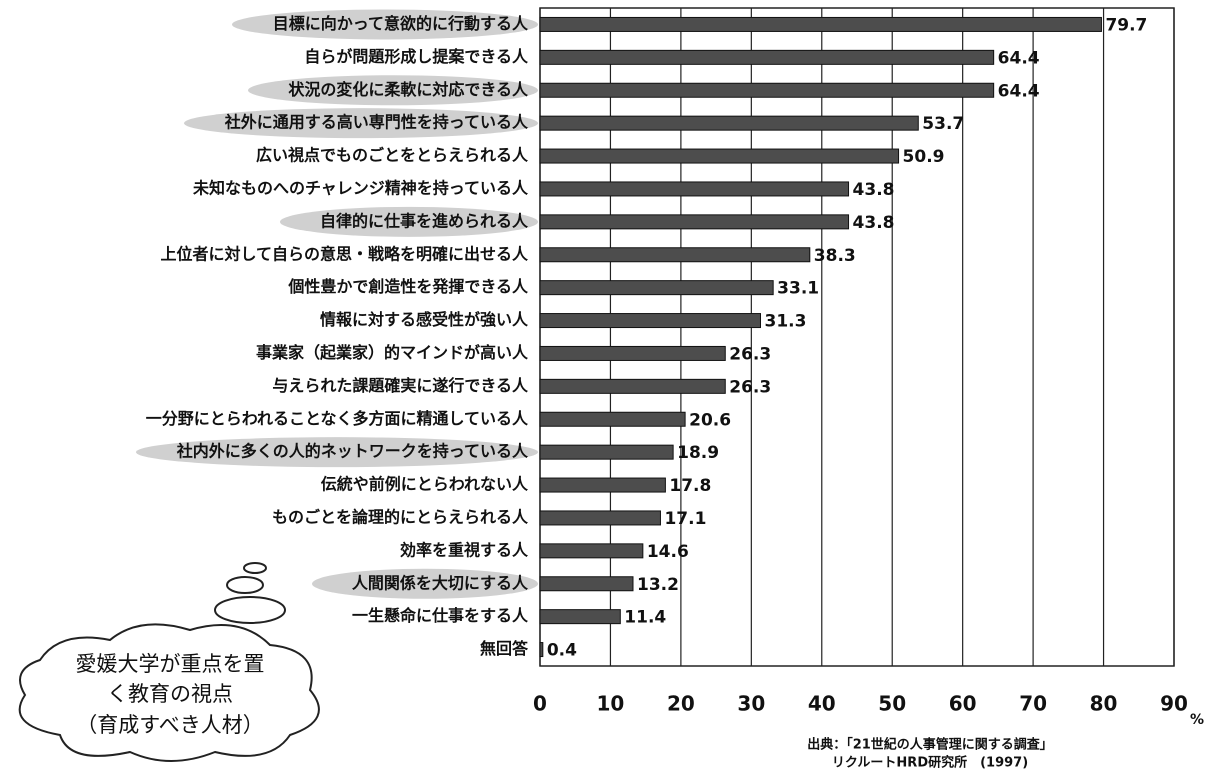 This screenshot has width=1215, height=777. Describe the element at coordinates (963, 704) in the screenshot. I see `x-tick-label: 60` at that location.